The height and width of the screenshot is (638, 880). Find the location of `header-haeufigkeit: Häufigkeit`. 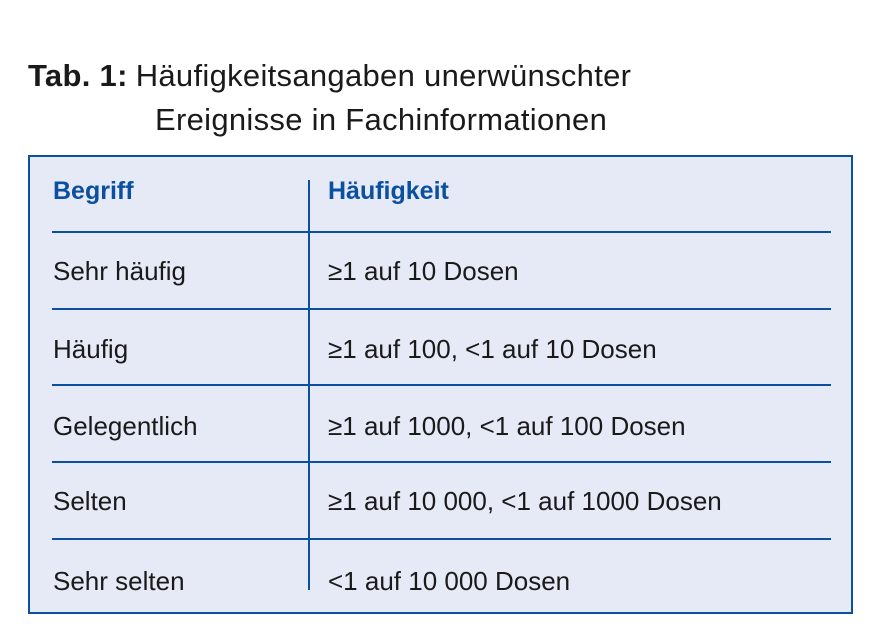

header-haeufigkeit: Häufigkeit is located at coordinates (388, 191).